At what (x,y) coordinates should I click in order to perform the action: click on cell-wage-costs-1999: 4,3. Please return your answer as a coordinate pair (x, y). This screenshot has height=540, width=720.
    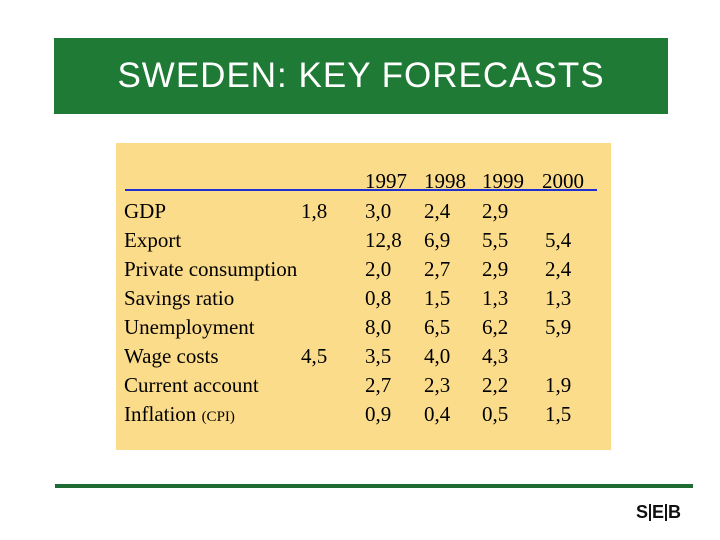
    Looking at the image, I should click on (495, 356).